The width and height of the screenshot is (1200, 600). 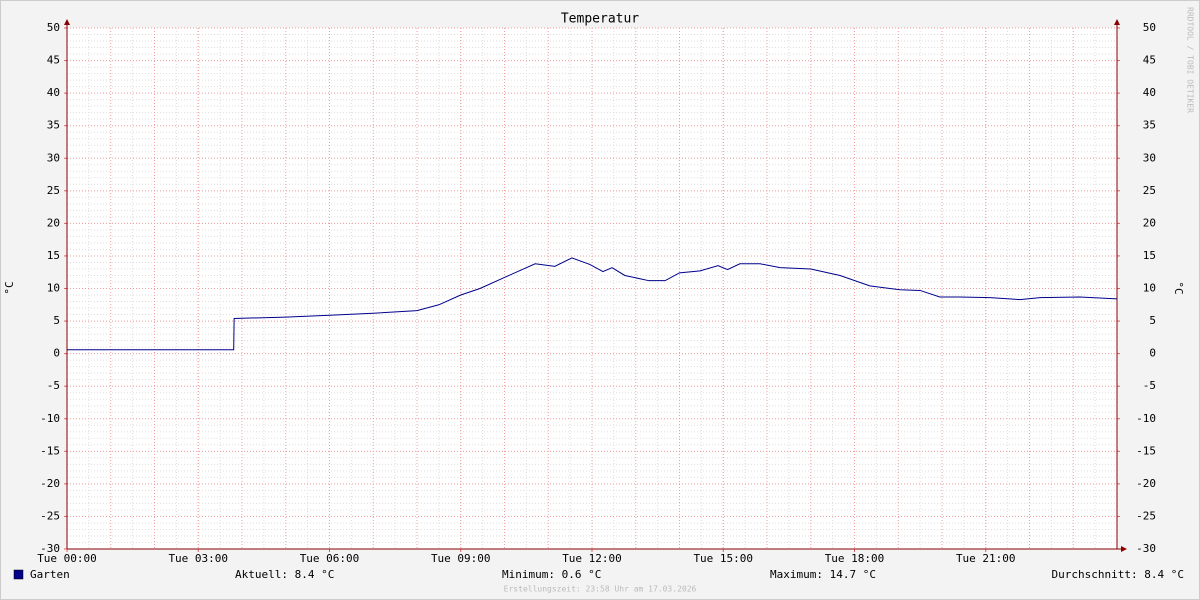 What do you see at coordinates (56, 353) in the screenshot?
I see `y-tick-label: 0` at bounding box center [56, 353].